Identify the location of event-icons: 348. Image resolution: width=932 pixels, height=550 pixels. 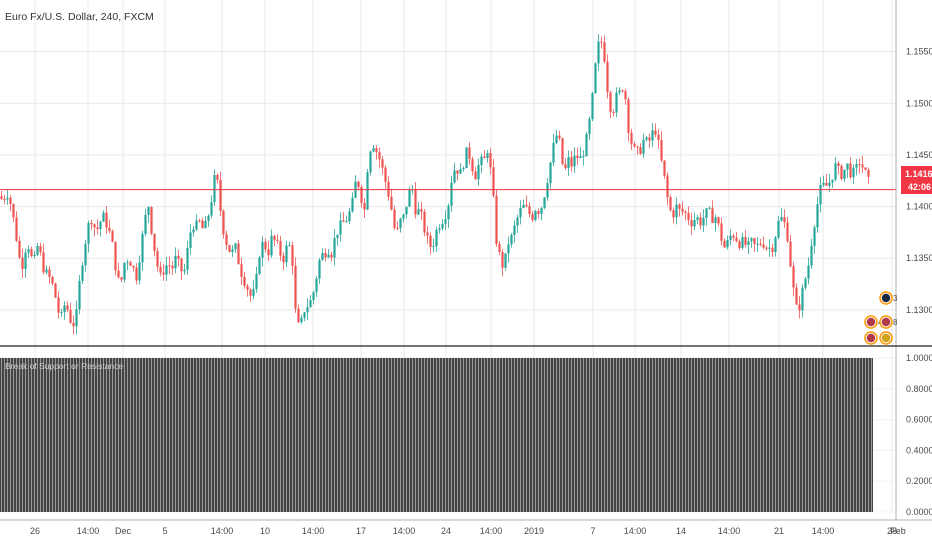
(881, 318).